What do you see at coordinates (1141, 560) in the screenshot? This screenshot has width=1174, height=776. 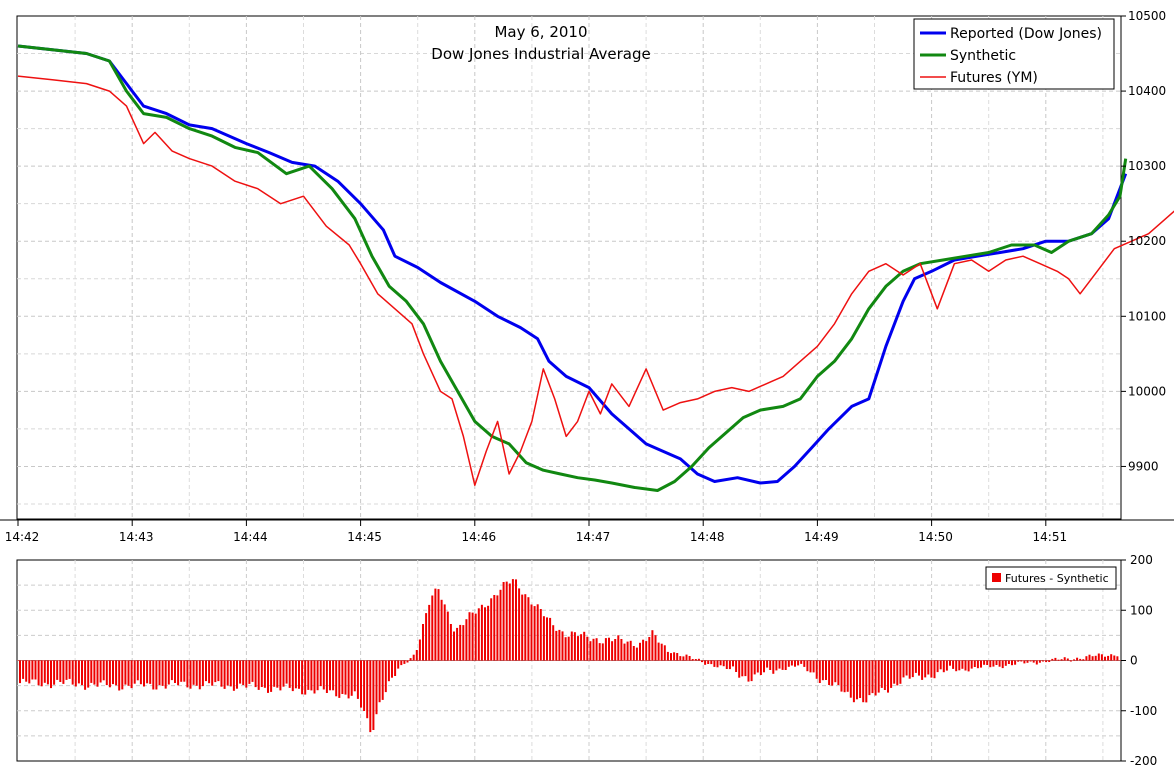 I see `diff-y-tick-label: 200` at bounding box center [1141, 560].